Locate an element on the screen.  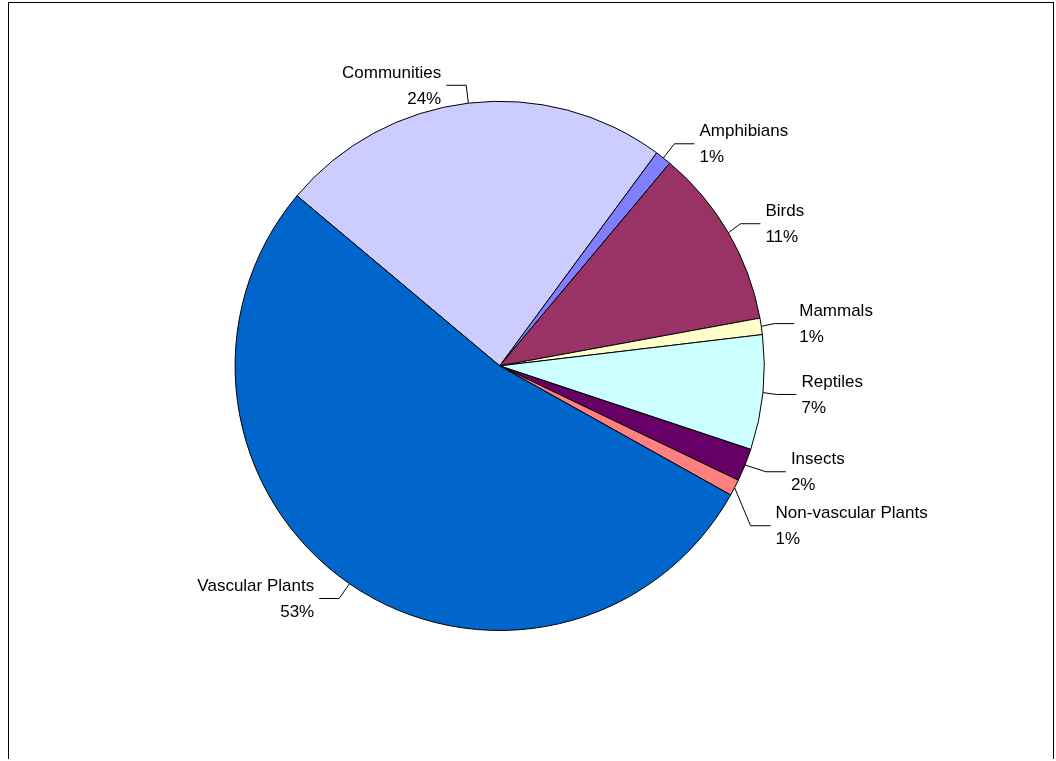
data-label: 7% is located at coordinates (814, 407).